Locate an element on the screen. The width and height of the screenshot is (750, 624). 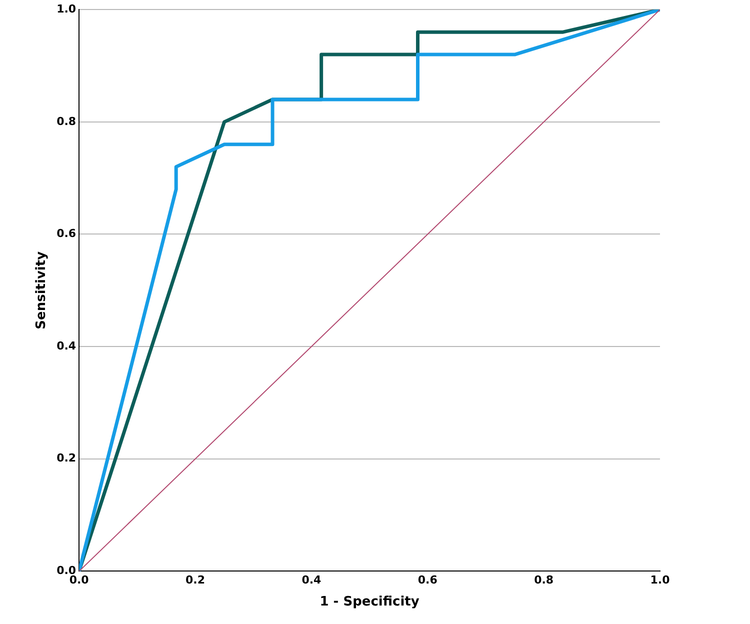
x-tick-label: 1.0 is located at coordinates (660, 580).